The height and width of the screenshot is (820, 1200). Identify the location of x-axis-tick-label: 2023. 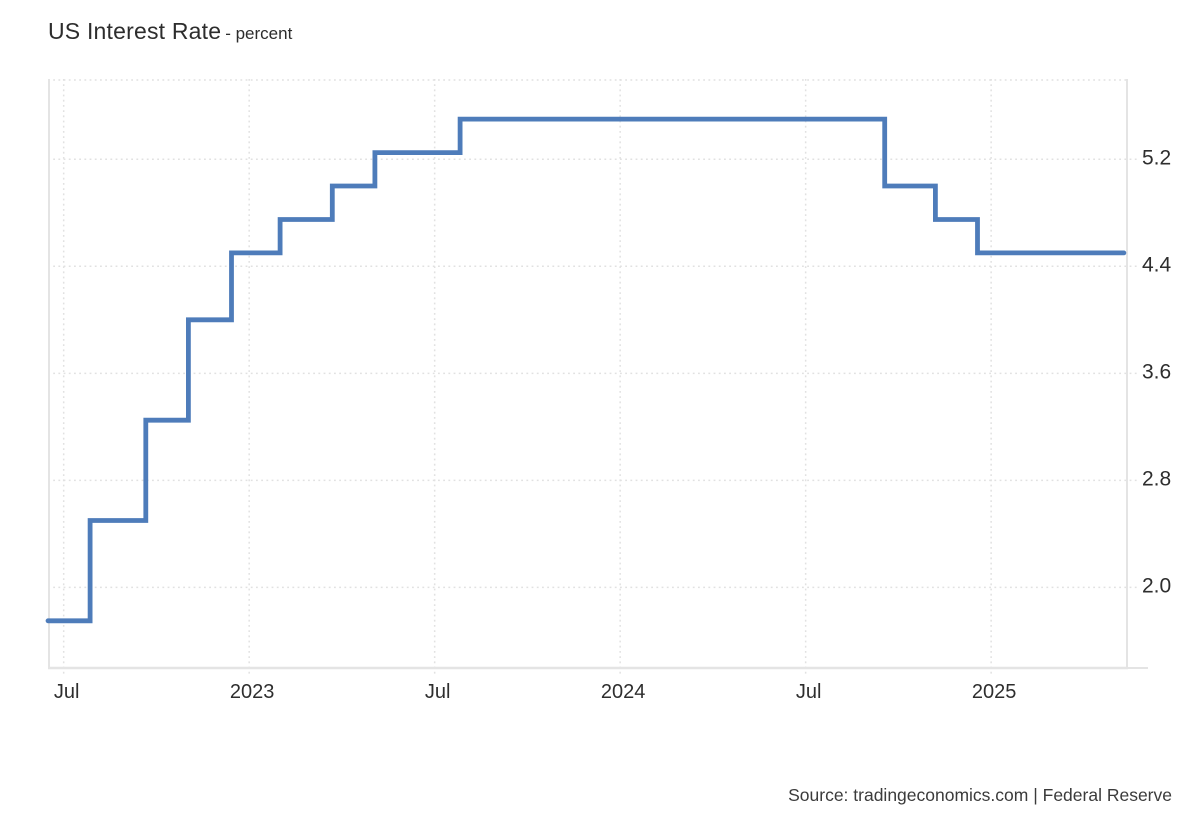
(252, 692).